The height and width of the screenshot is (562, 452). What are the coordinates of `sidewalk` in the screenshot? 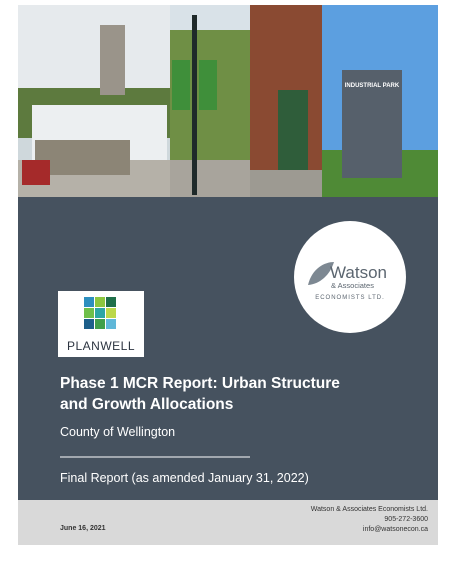 It's located at (210, 178).